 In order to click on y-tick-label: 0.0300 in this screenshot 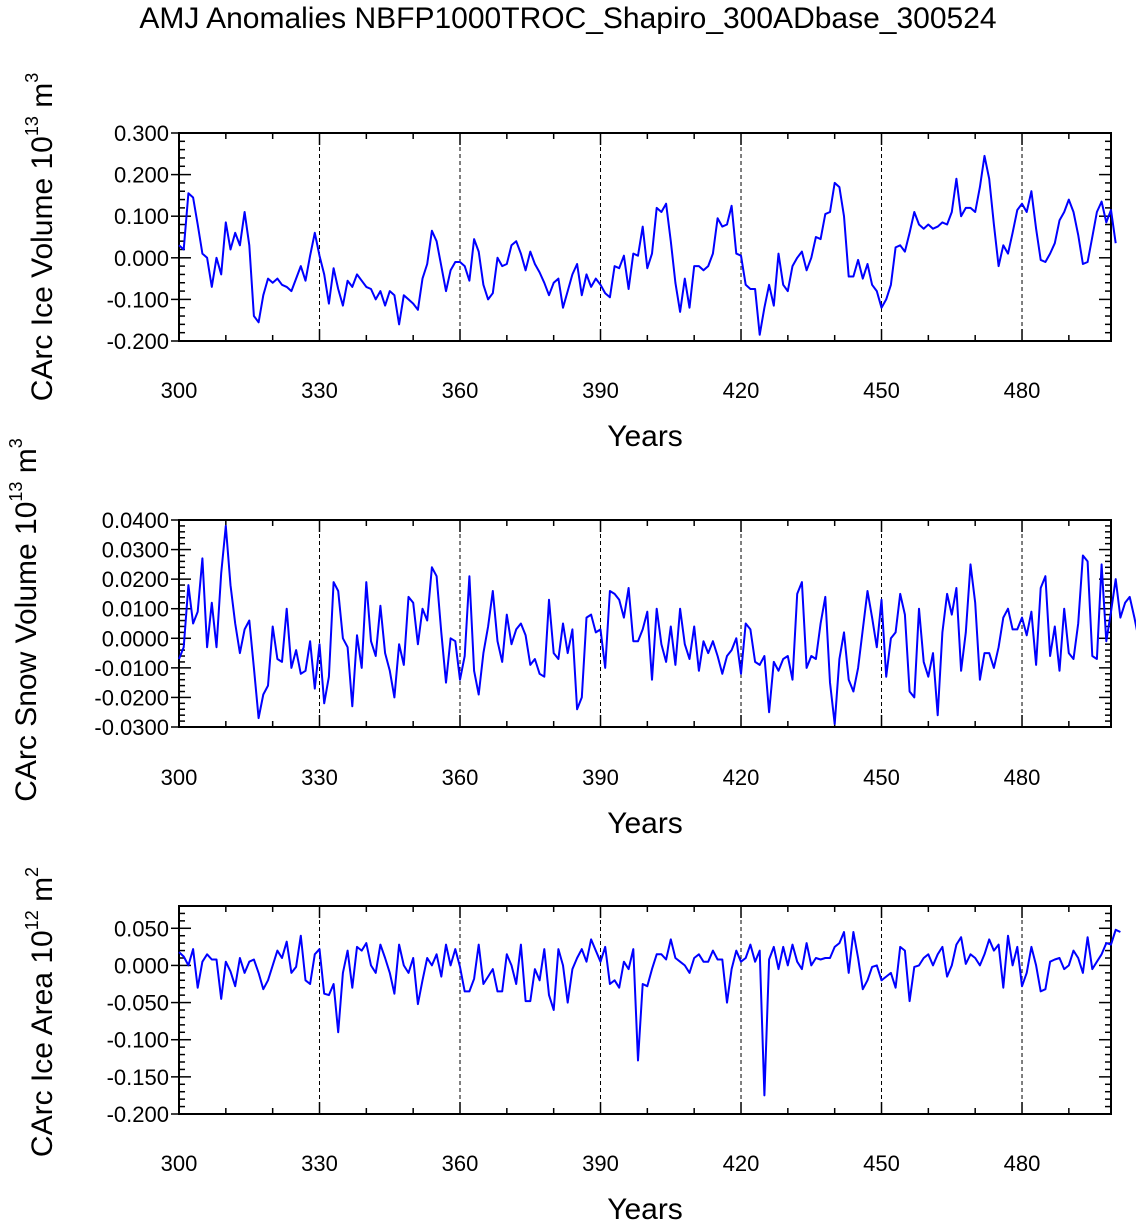, I will do `click(135, 550)`.